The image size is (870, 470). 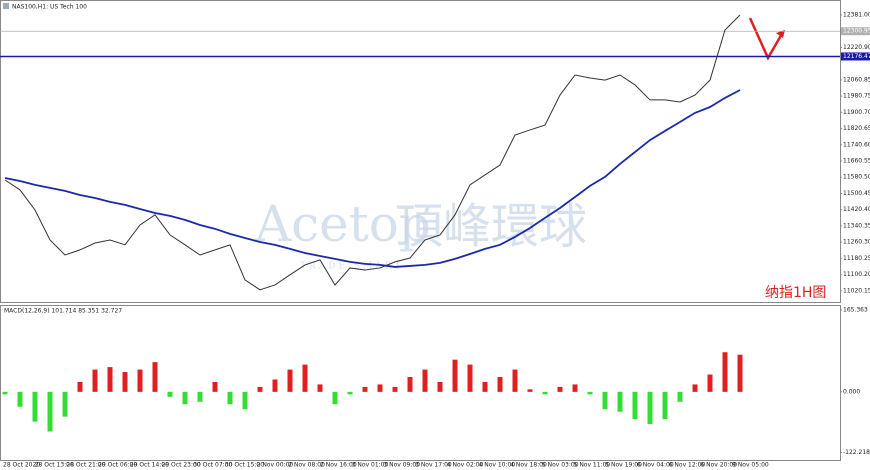 I want to click on x-tick-label: 6 Nov 04:00, so click(x=655, y=465).